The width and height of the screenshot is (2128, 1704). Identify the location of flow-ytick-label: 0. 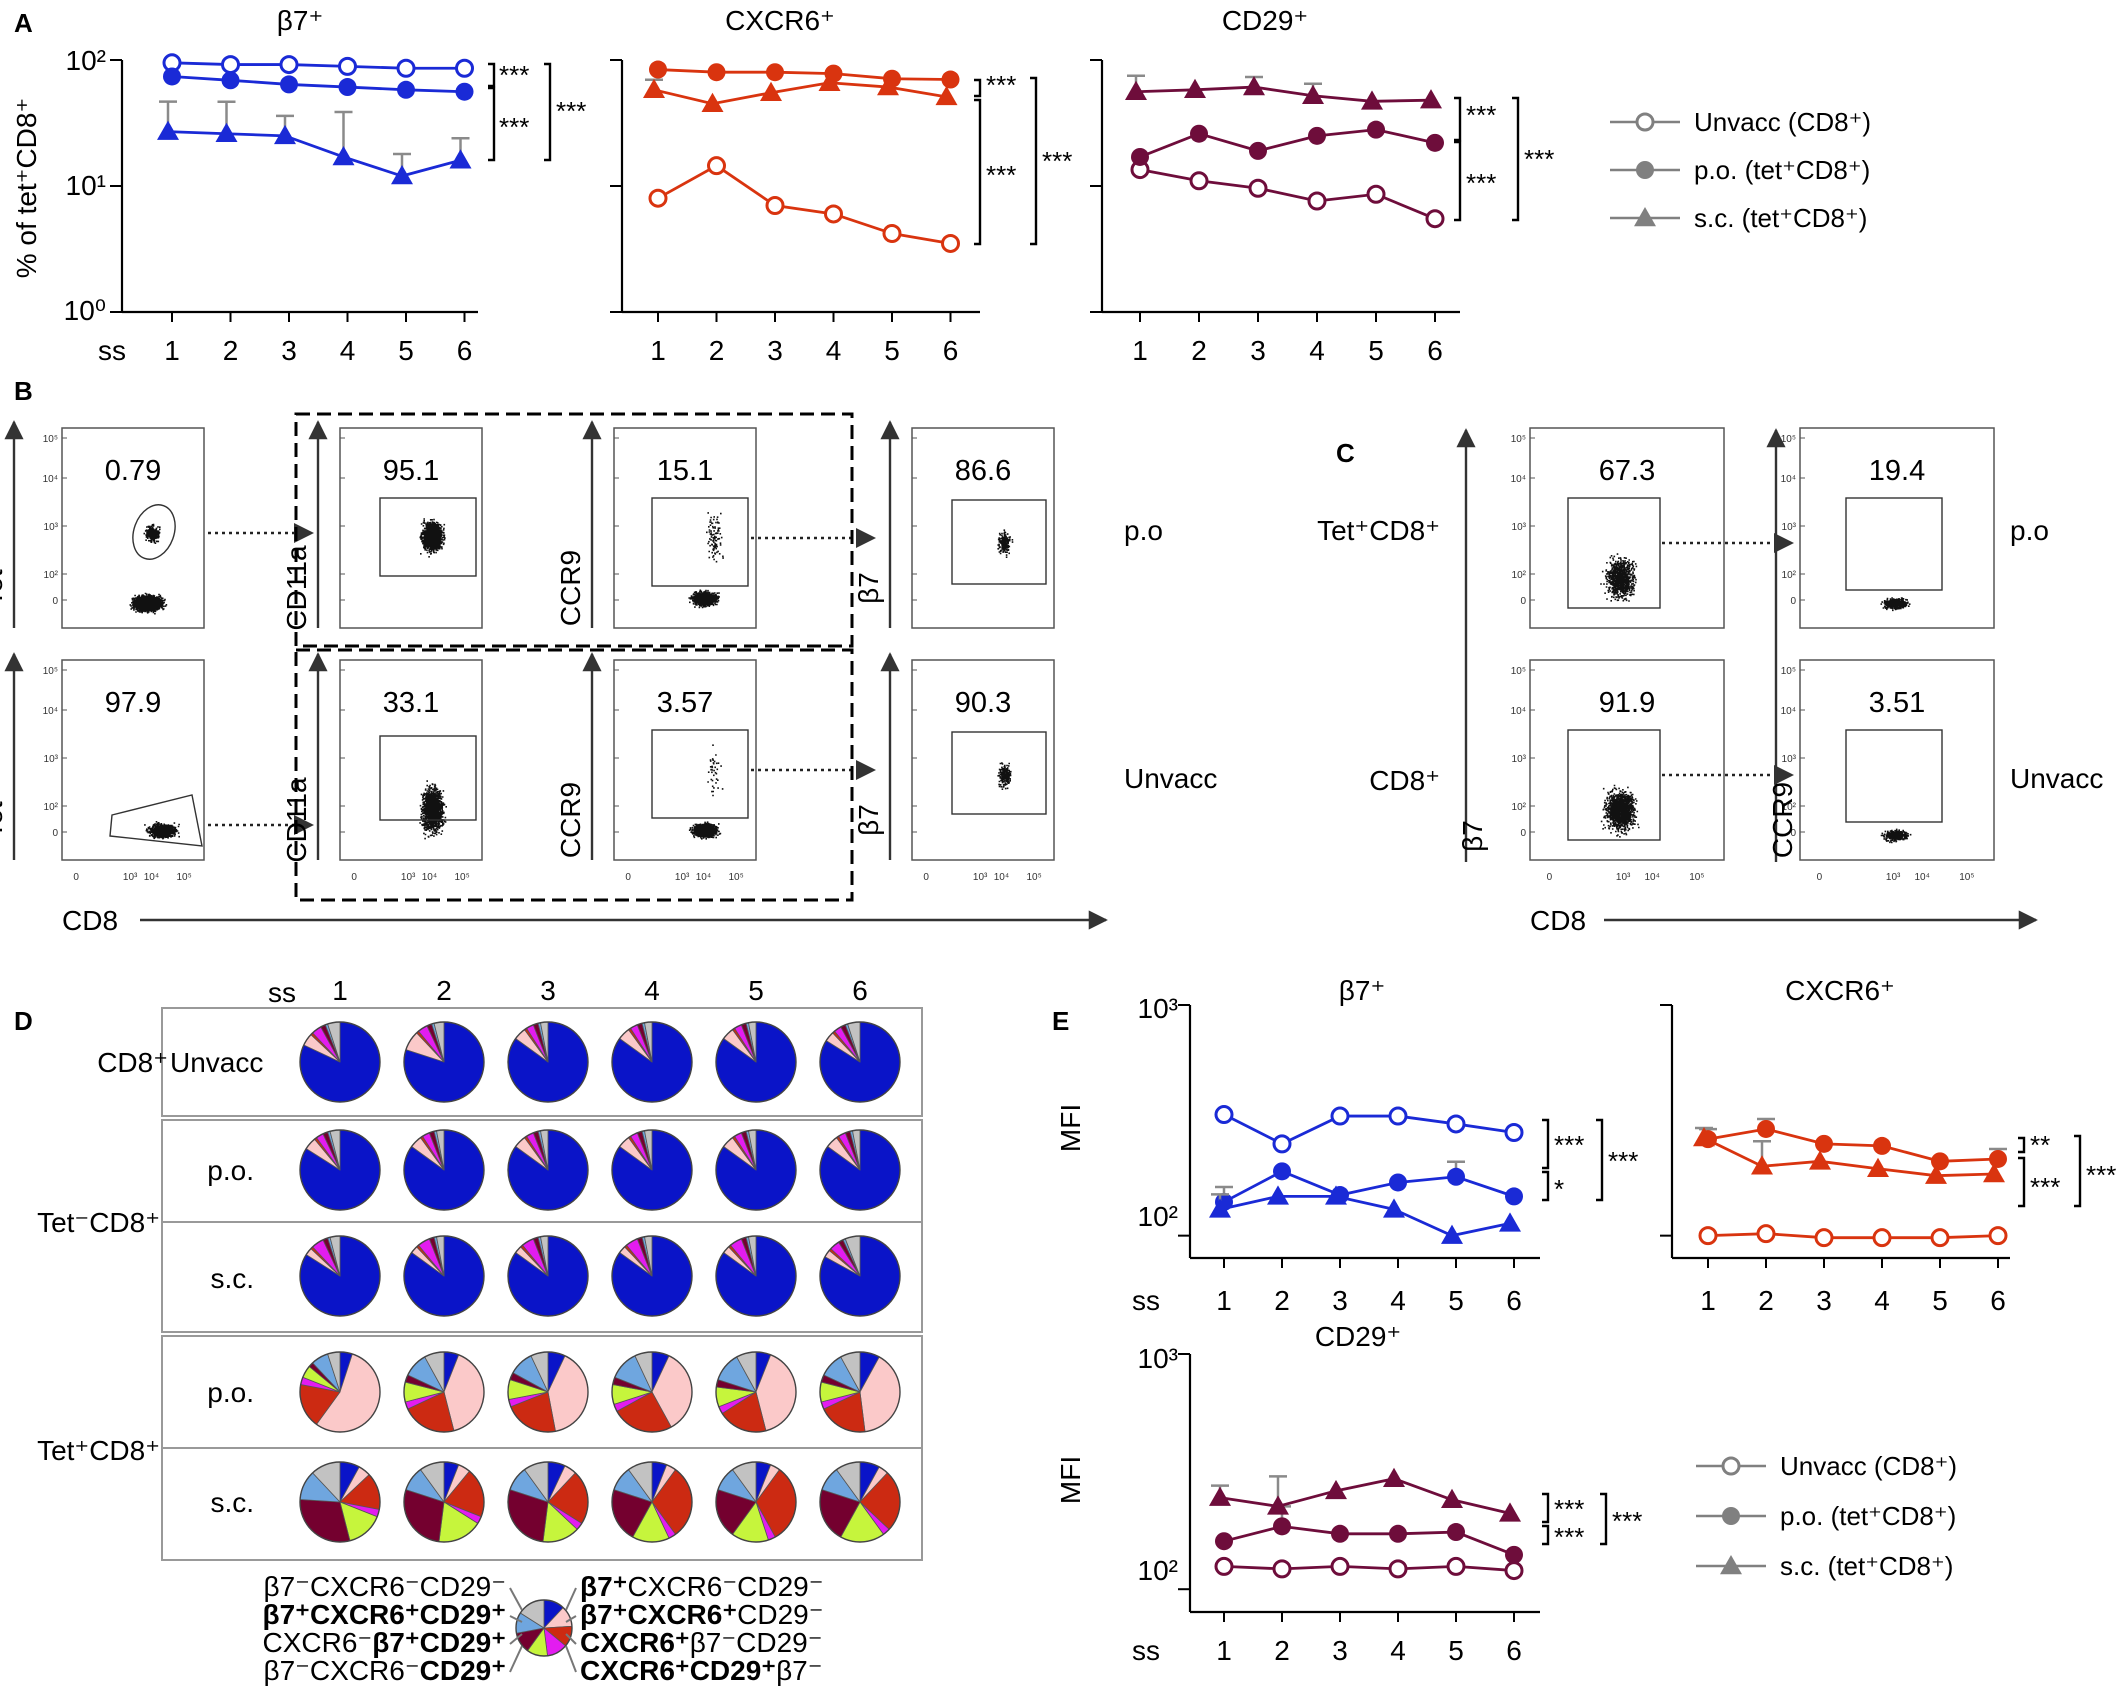
(1523, 601).